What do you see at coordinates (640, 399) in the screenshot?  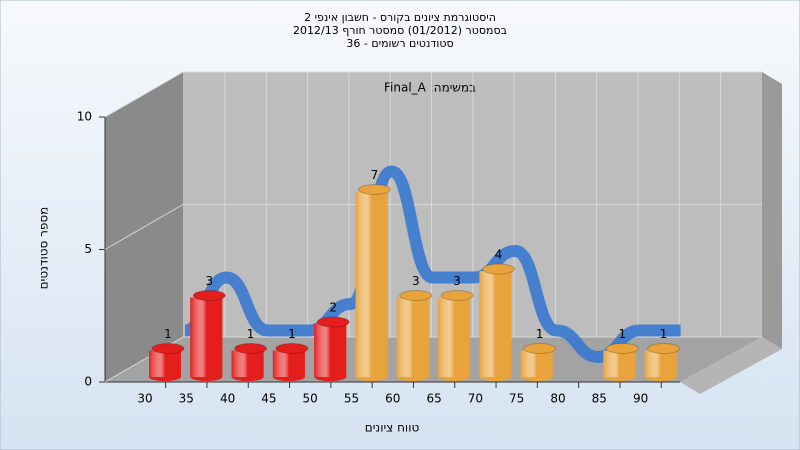 I see `x-tick-label: 90` at bounding box center [640, 399].